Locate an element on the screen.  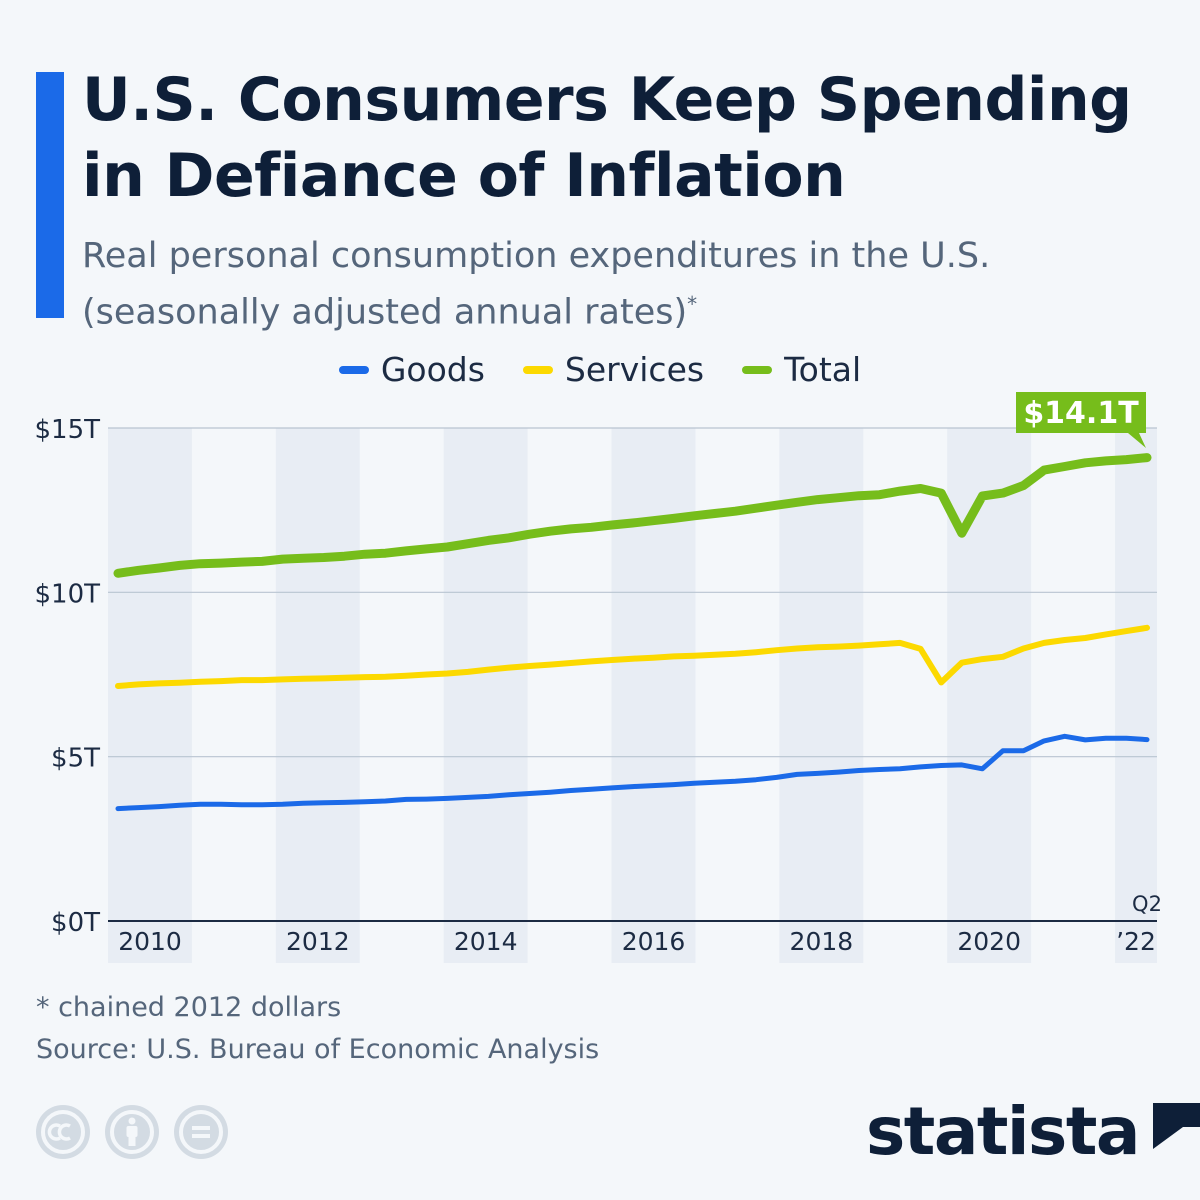
legend-item-goods: Goods is located at coordinates (411, 369).